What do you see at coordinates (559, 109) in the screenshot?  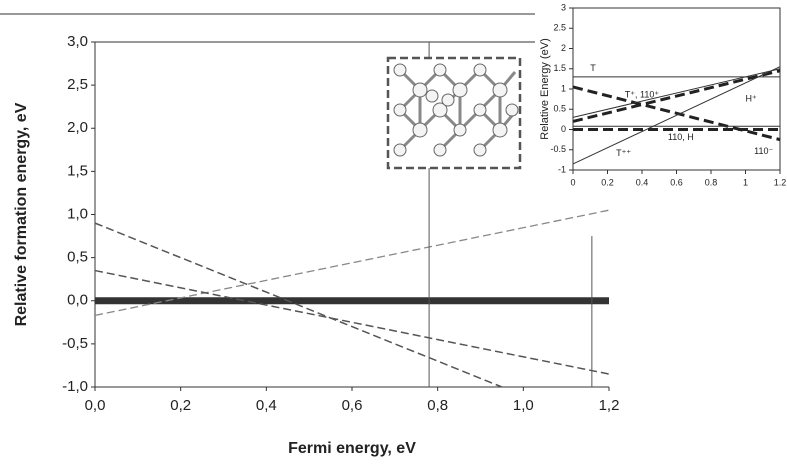 I see `y-tick-label: 0.5` at bounding box center [559, 109].